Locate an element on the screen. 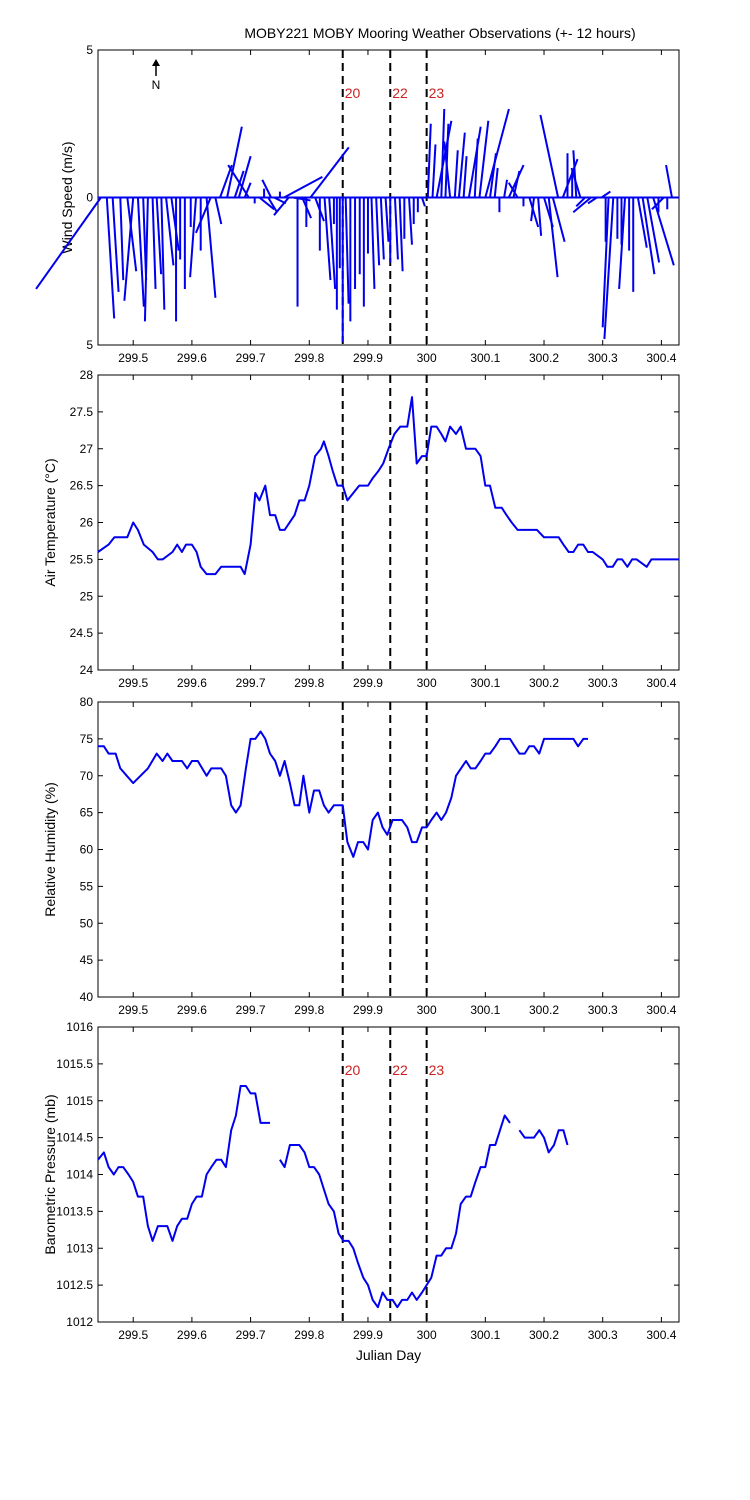  panel-4-y-tick-label: 1016 is located at coordinates (79, 1027).